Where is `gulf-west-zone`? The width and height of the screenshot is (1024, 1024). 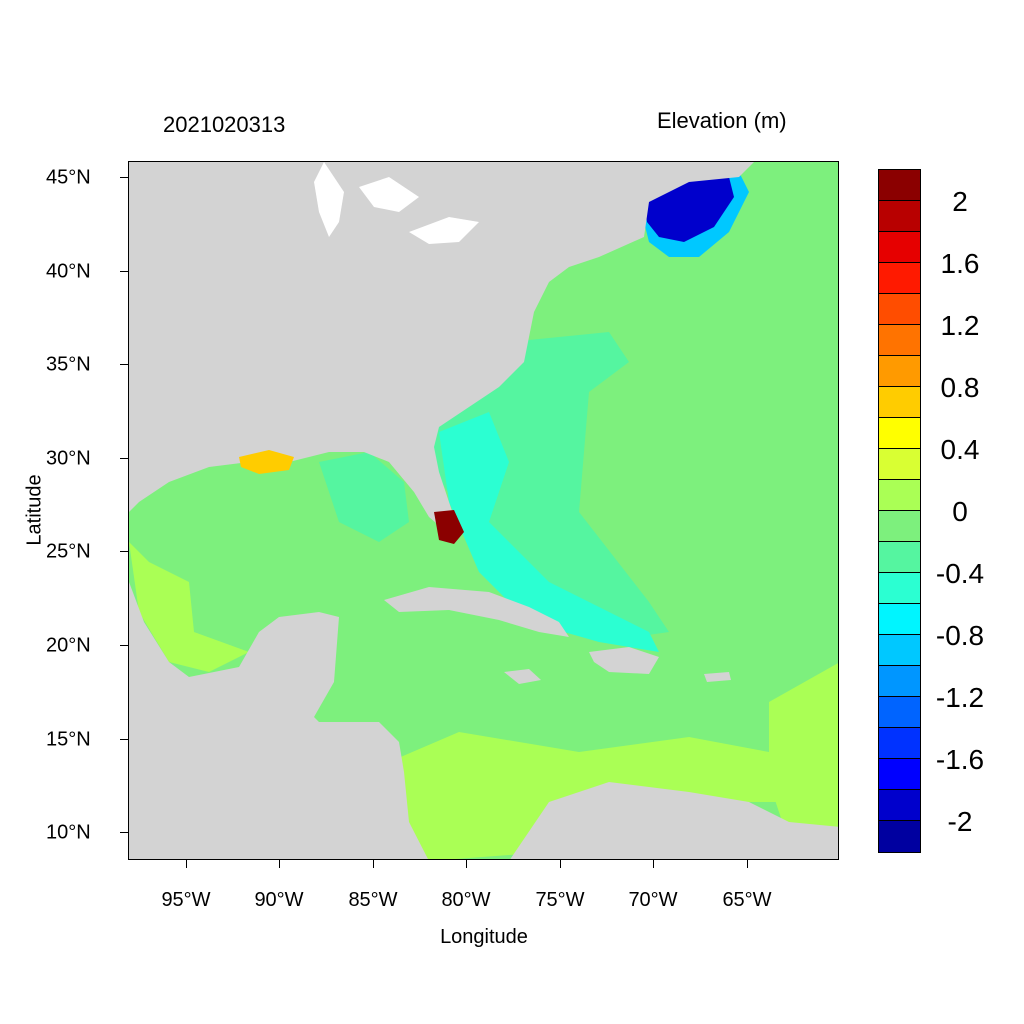 gulf-west-zone is located at coordinates (189, 607).